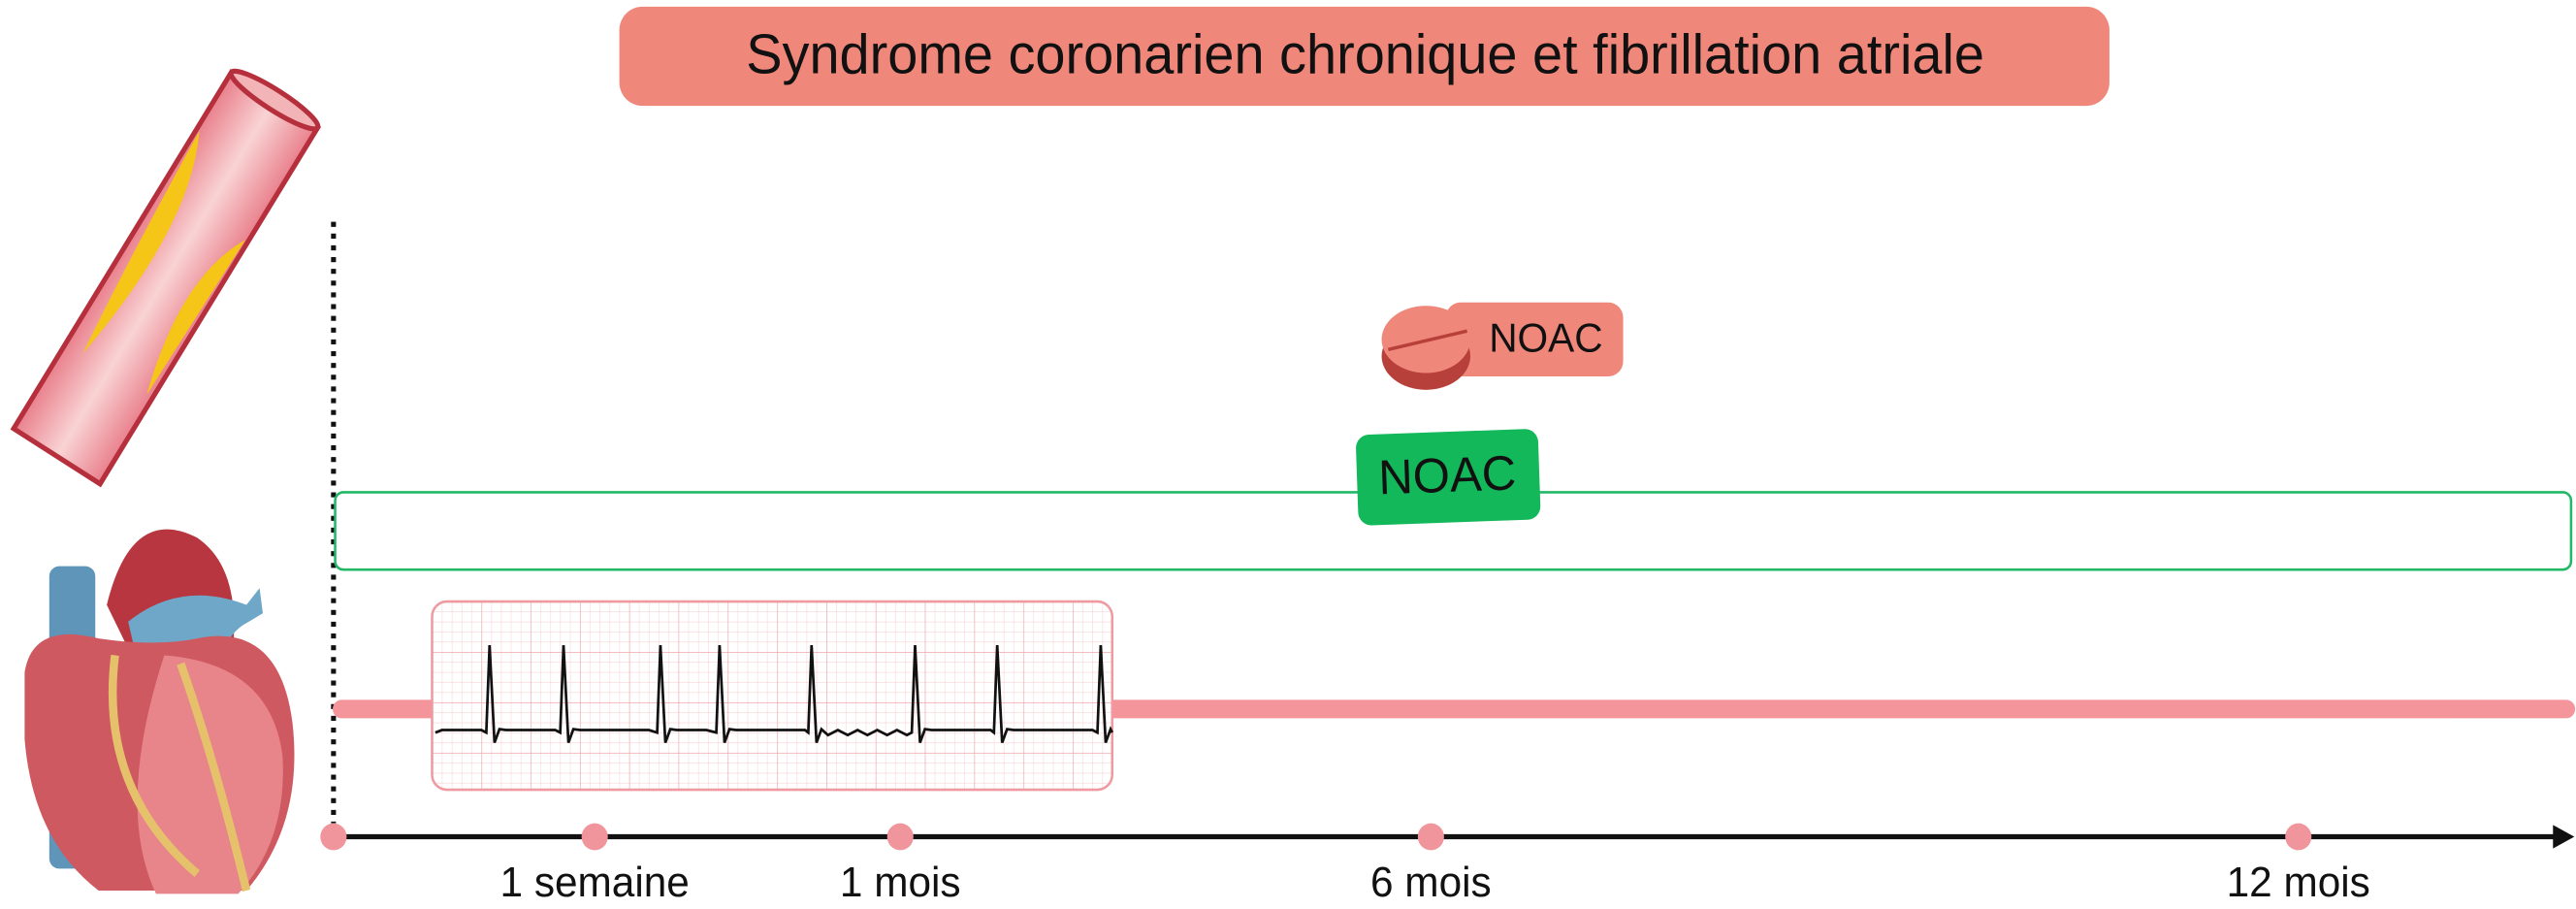 Image resolution: width=2576 pixels, height=909 pixels. Describe the element at coordinates (1431, 883) in the screenshot. I see `timeline-label: 6 mois` at that location.